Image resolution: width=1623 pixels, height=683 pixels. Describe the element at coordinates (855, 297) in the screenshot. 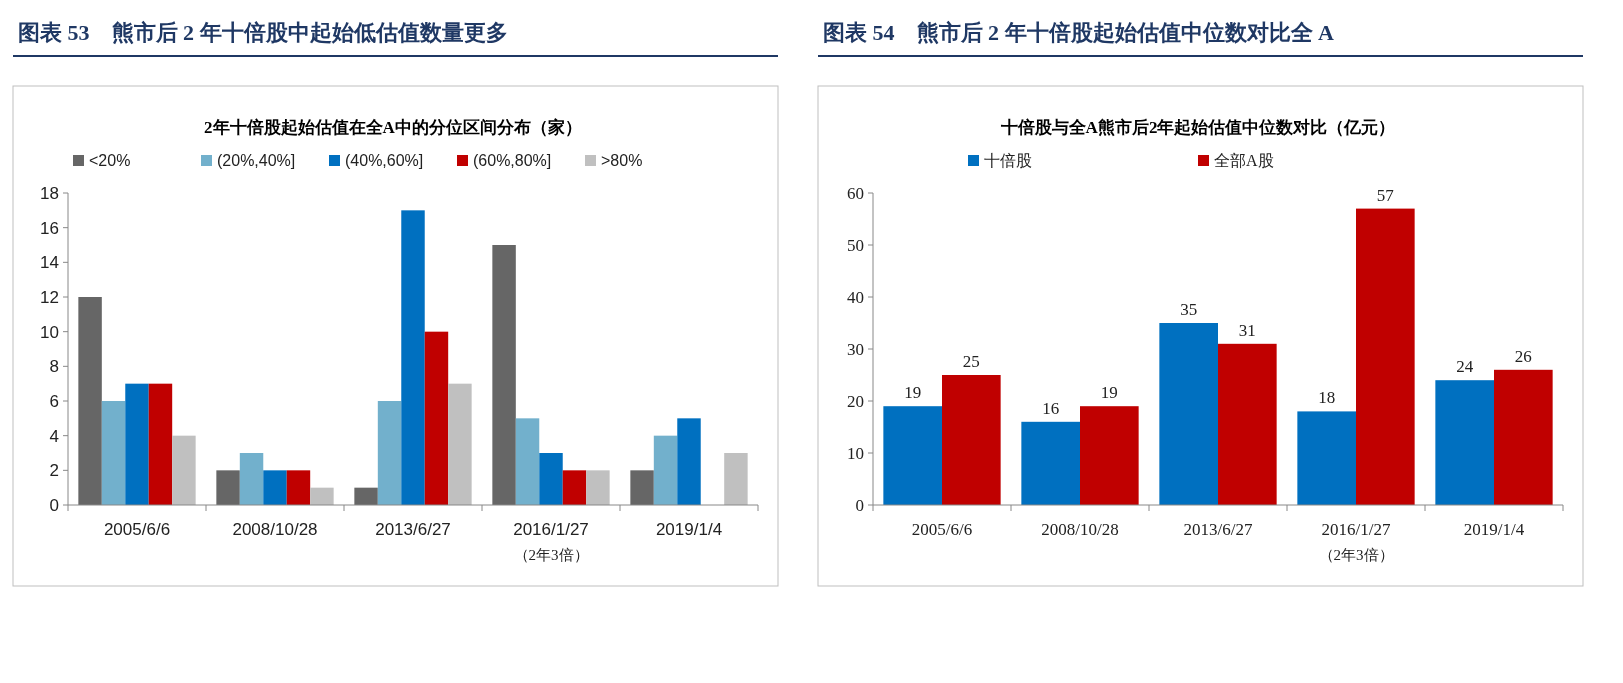

I see `y-tick-label: 40` at that location.